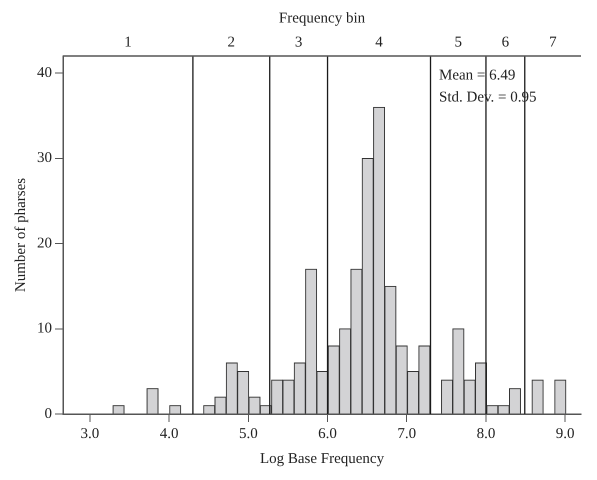 Image resolution: width=597 pixels, height=480 pixels. Describe the element at coordinates (486, 434) in the screenshot. I see `x-tick-label: 8.0` at that location.